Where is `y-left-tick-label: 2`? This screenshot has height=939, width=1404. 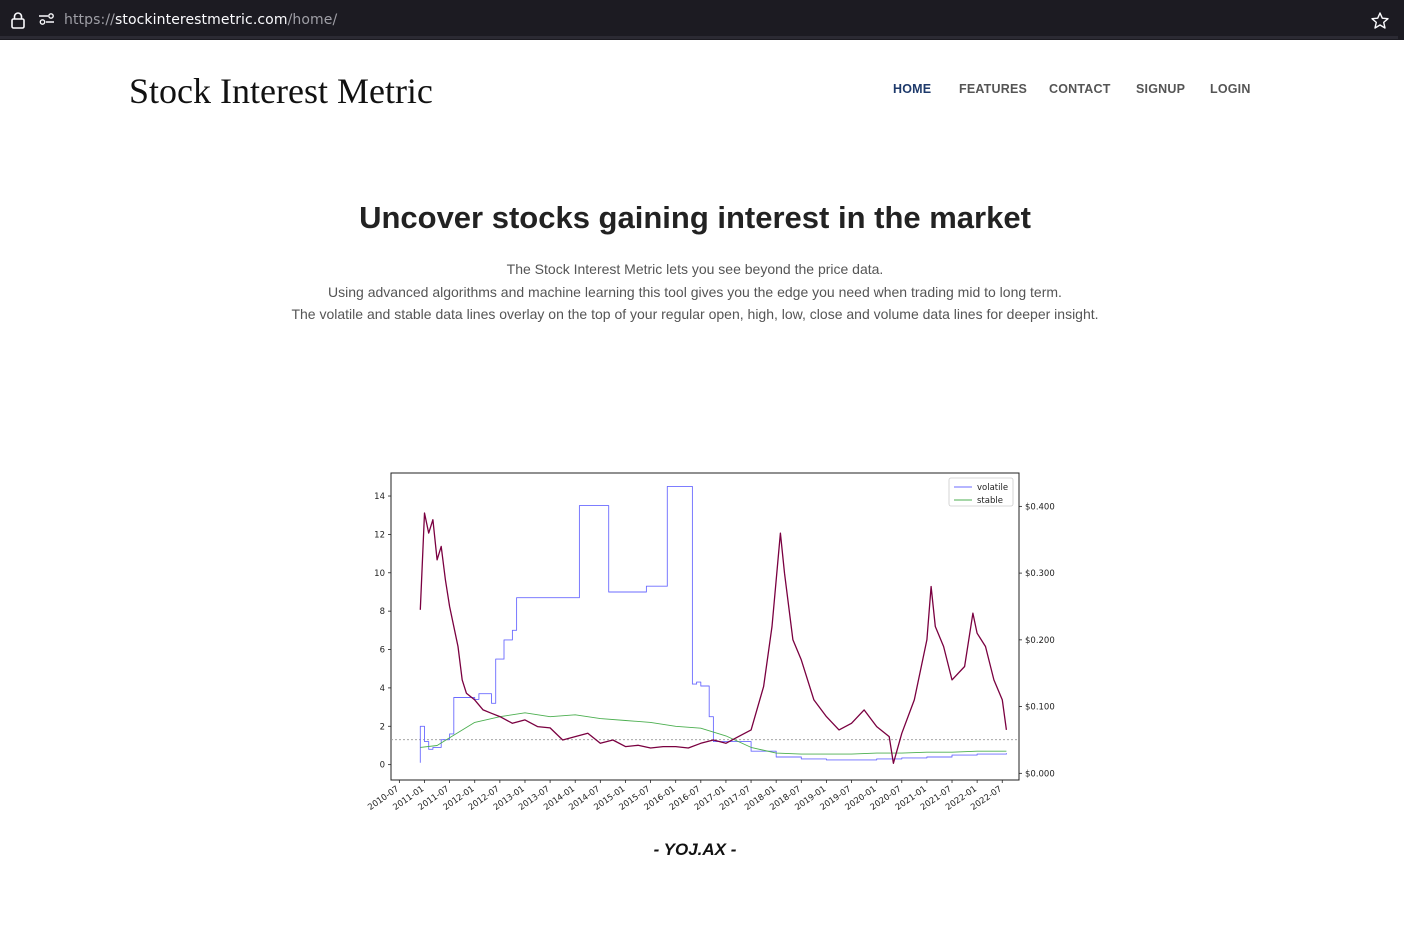 y-left-tick-label: 2 is located at coordinates (382, 727).